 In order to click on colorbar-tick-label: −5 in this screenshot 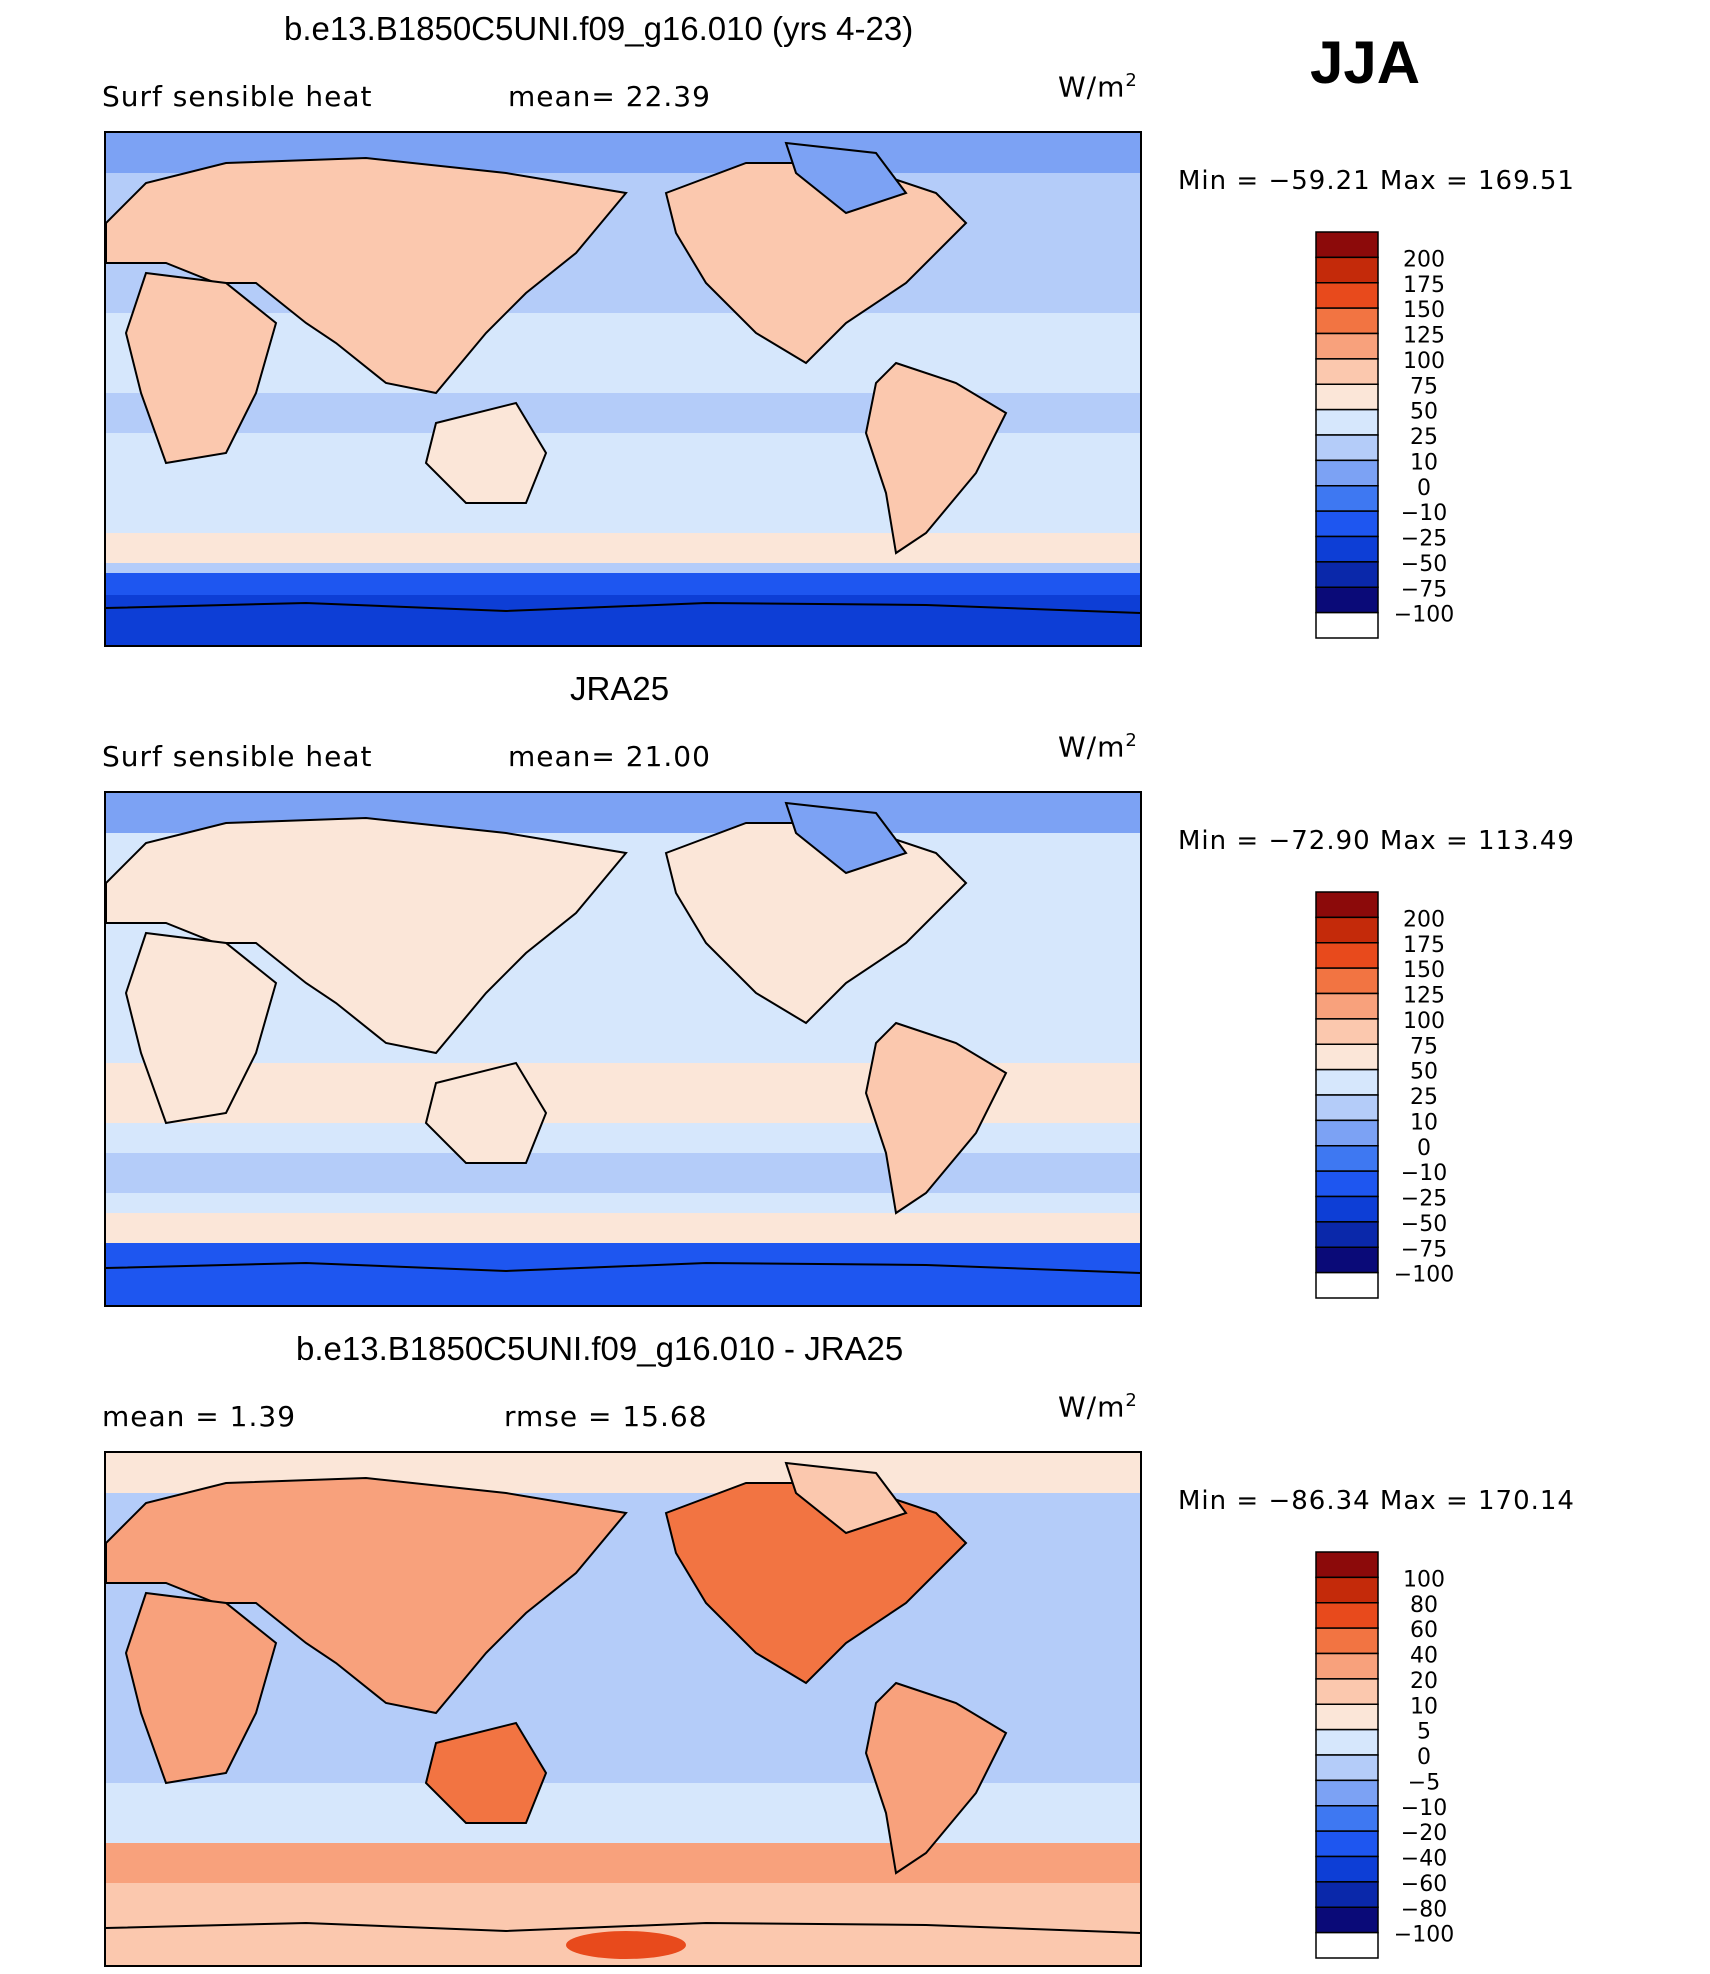, I will do `click(1424, 1782)`.